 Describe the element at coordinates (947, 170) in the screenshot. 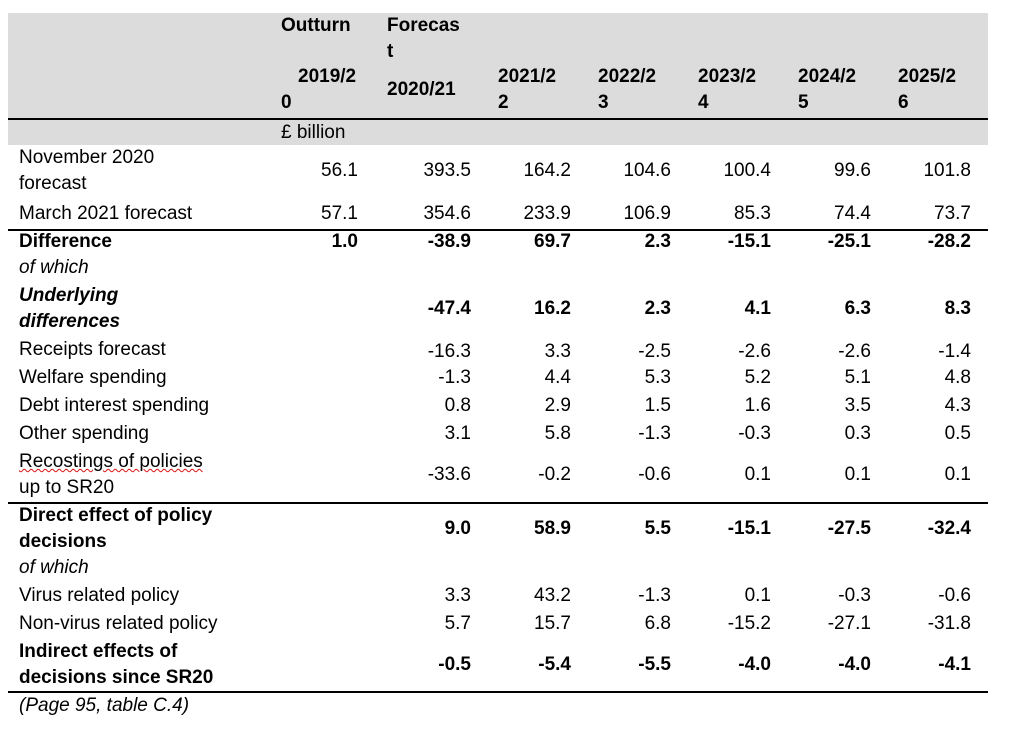

I see `table-cell: 101.8` at that location.